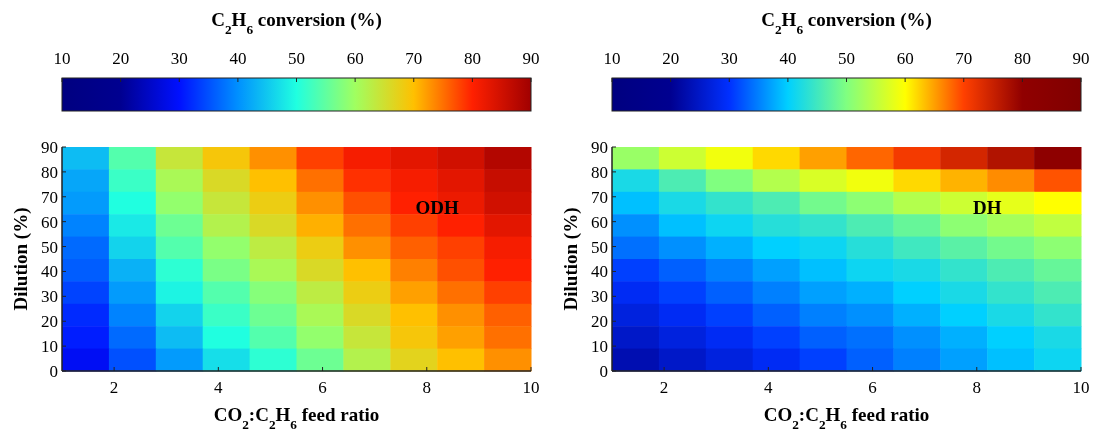  What do you see at coordinates (987, 208) in the screenshot?
I see `annotation: DH` at bounding box center [987, 208].